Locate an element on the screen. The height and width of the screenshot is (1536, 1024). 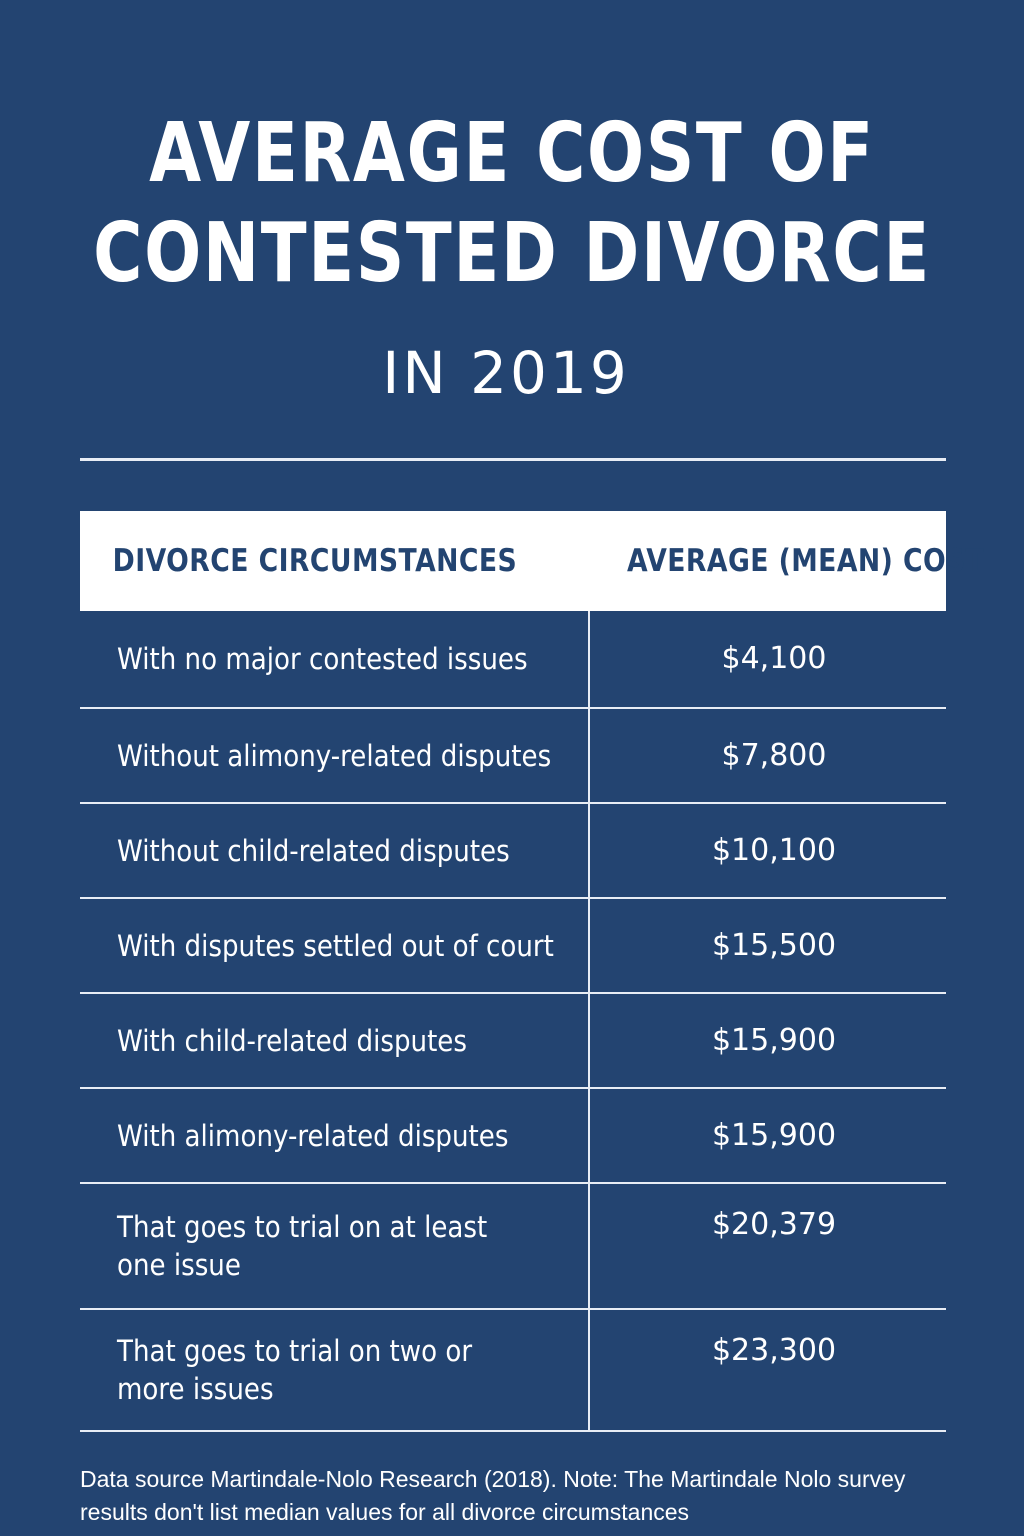
circumstance-text: With child-related disputes is located at coordinates (292, 1040).